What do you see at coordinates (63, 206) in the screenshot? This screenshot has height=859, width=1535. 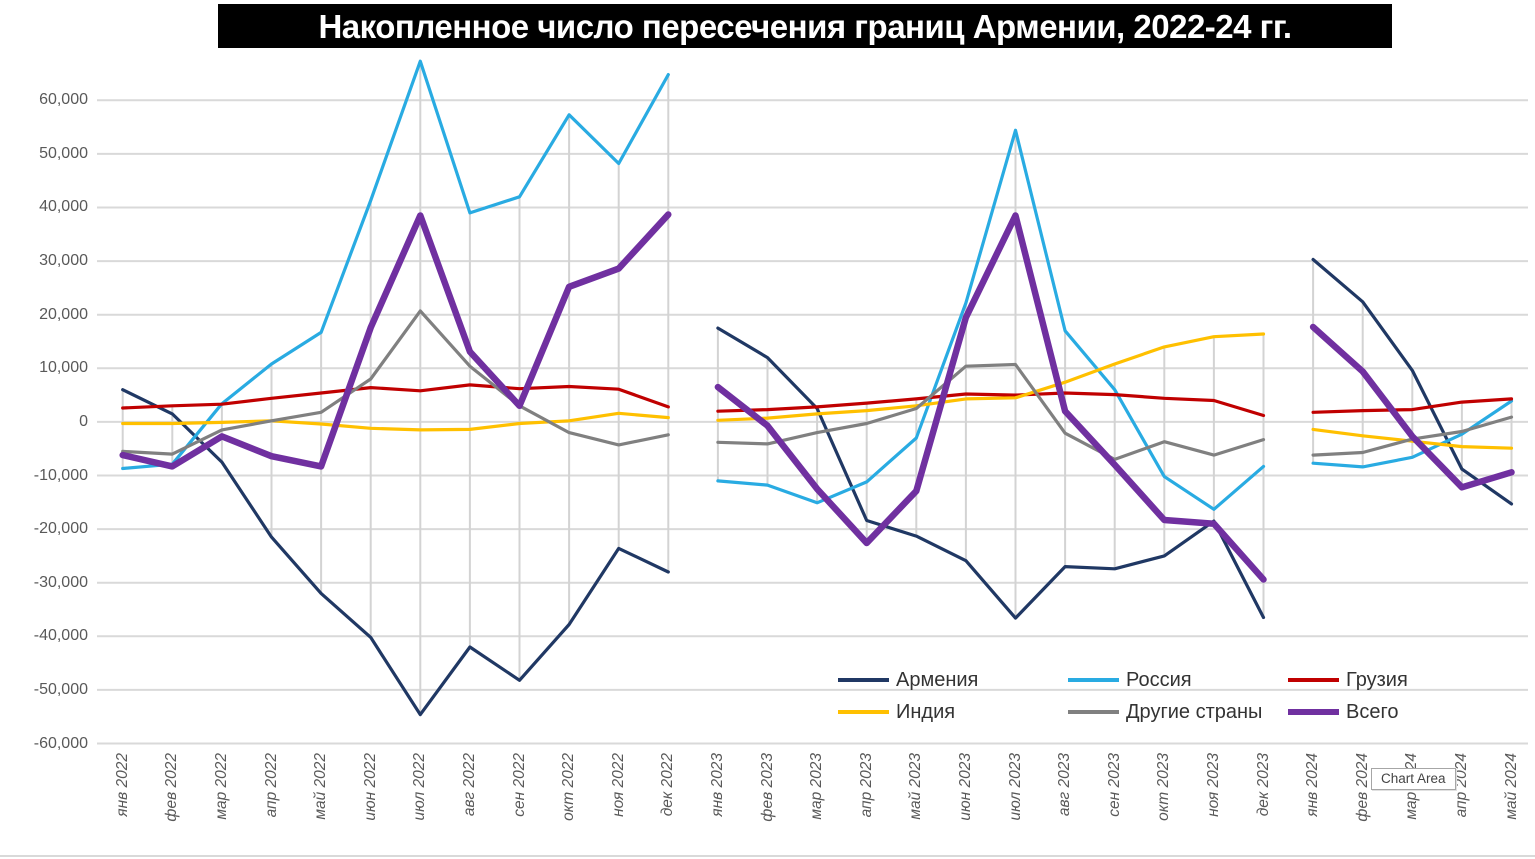 I see `y-axis-label: 40,000` at bounding box center [63, 206].